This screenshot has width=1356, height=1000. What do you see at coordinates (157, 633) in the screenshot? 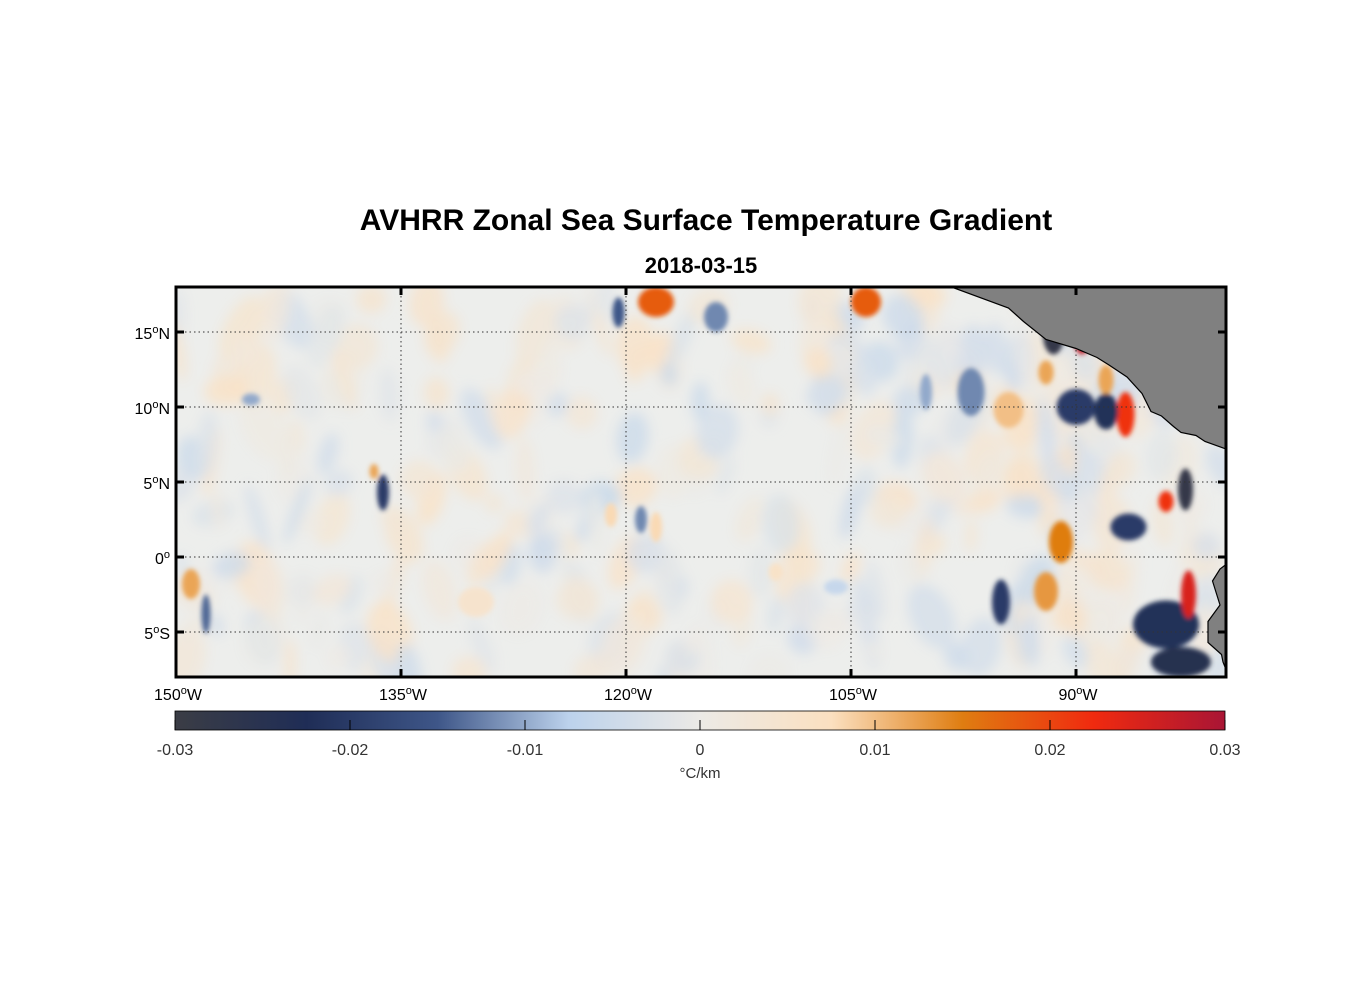
I see `lat-tick-label: 5oS` at bounding box center [157, 633].